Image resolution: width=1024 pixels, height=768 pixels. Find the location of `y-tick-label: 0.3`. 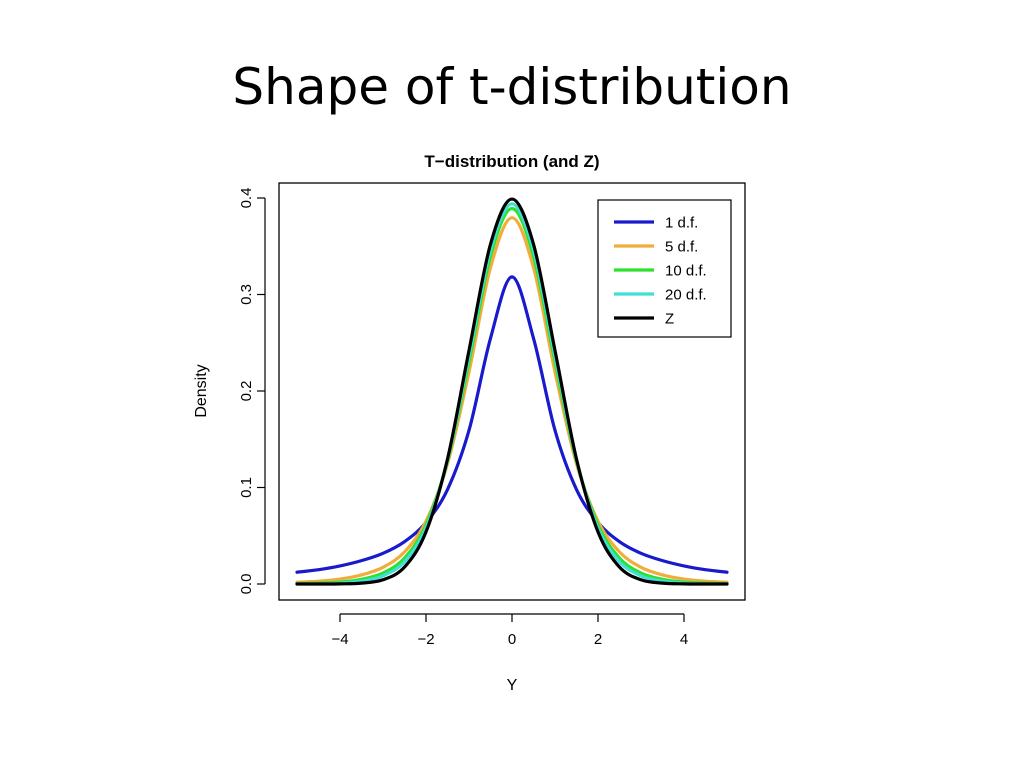

y-tick-label: 0.3 is located at coordinates (246, 294).